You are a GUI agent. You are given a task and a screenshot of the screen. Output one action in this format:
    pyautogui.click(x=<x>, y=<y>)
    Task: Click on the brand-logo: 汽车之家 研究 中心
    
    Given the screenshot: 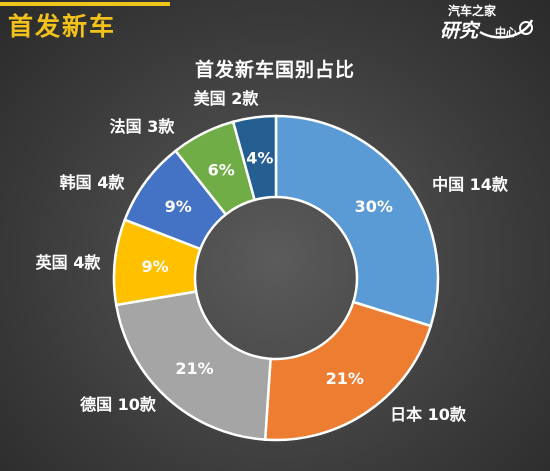 What is the action you would take?
    pyautogui.click(x=492, y=24)
    